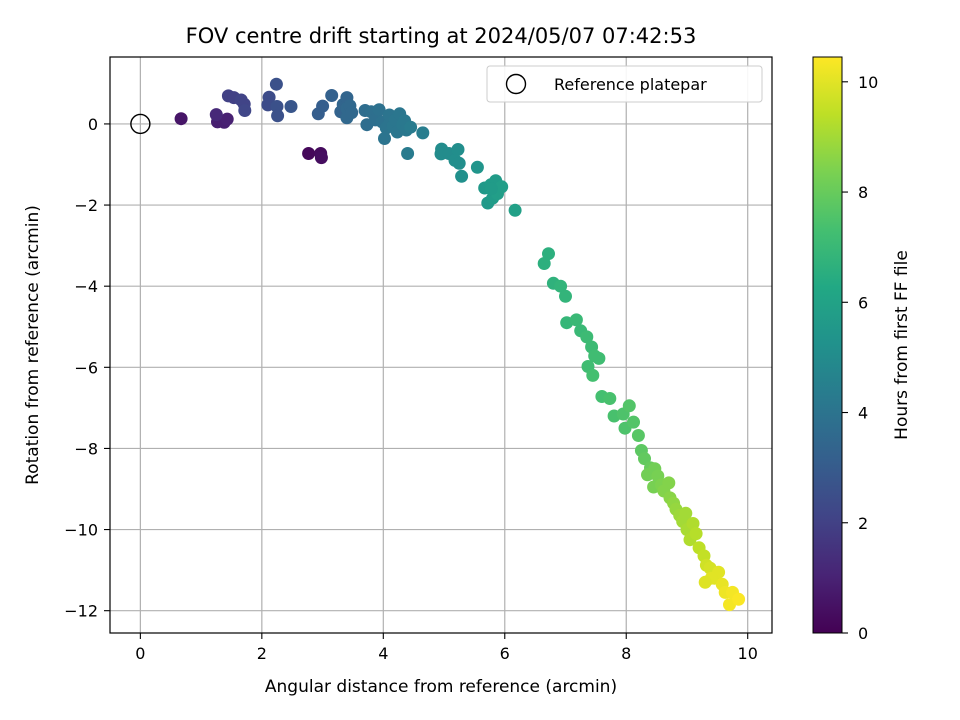  Describe the element at coordinates (863, 192) in the screenshot. I see `colorbar-tick-label: 8` at that location.